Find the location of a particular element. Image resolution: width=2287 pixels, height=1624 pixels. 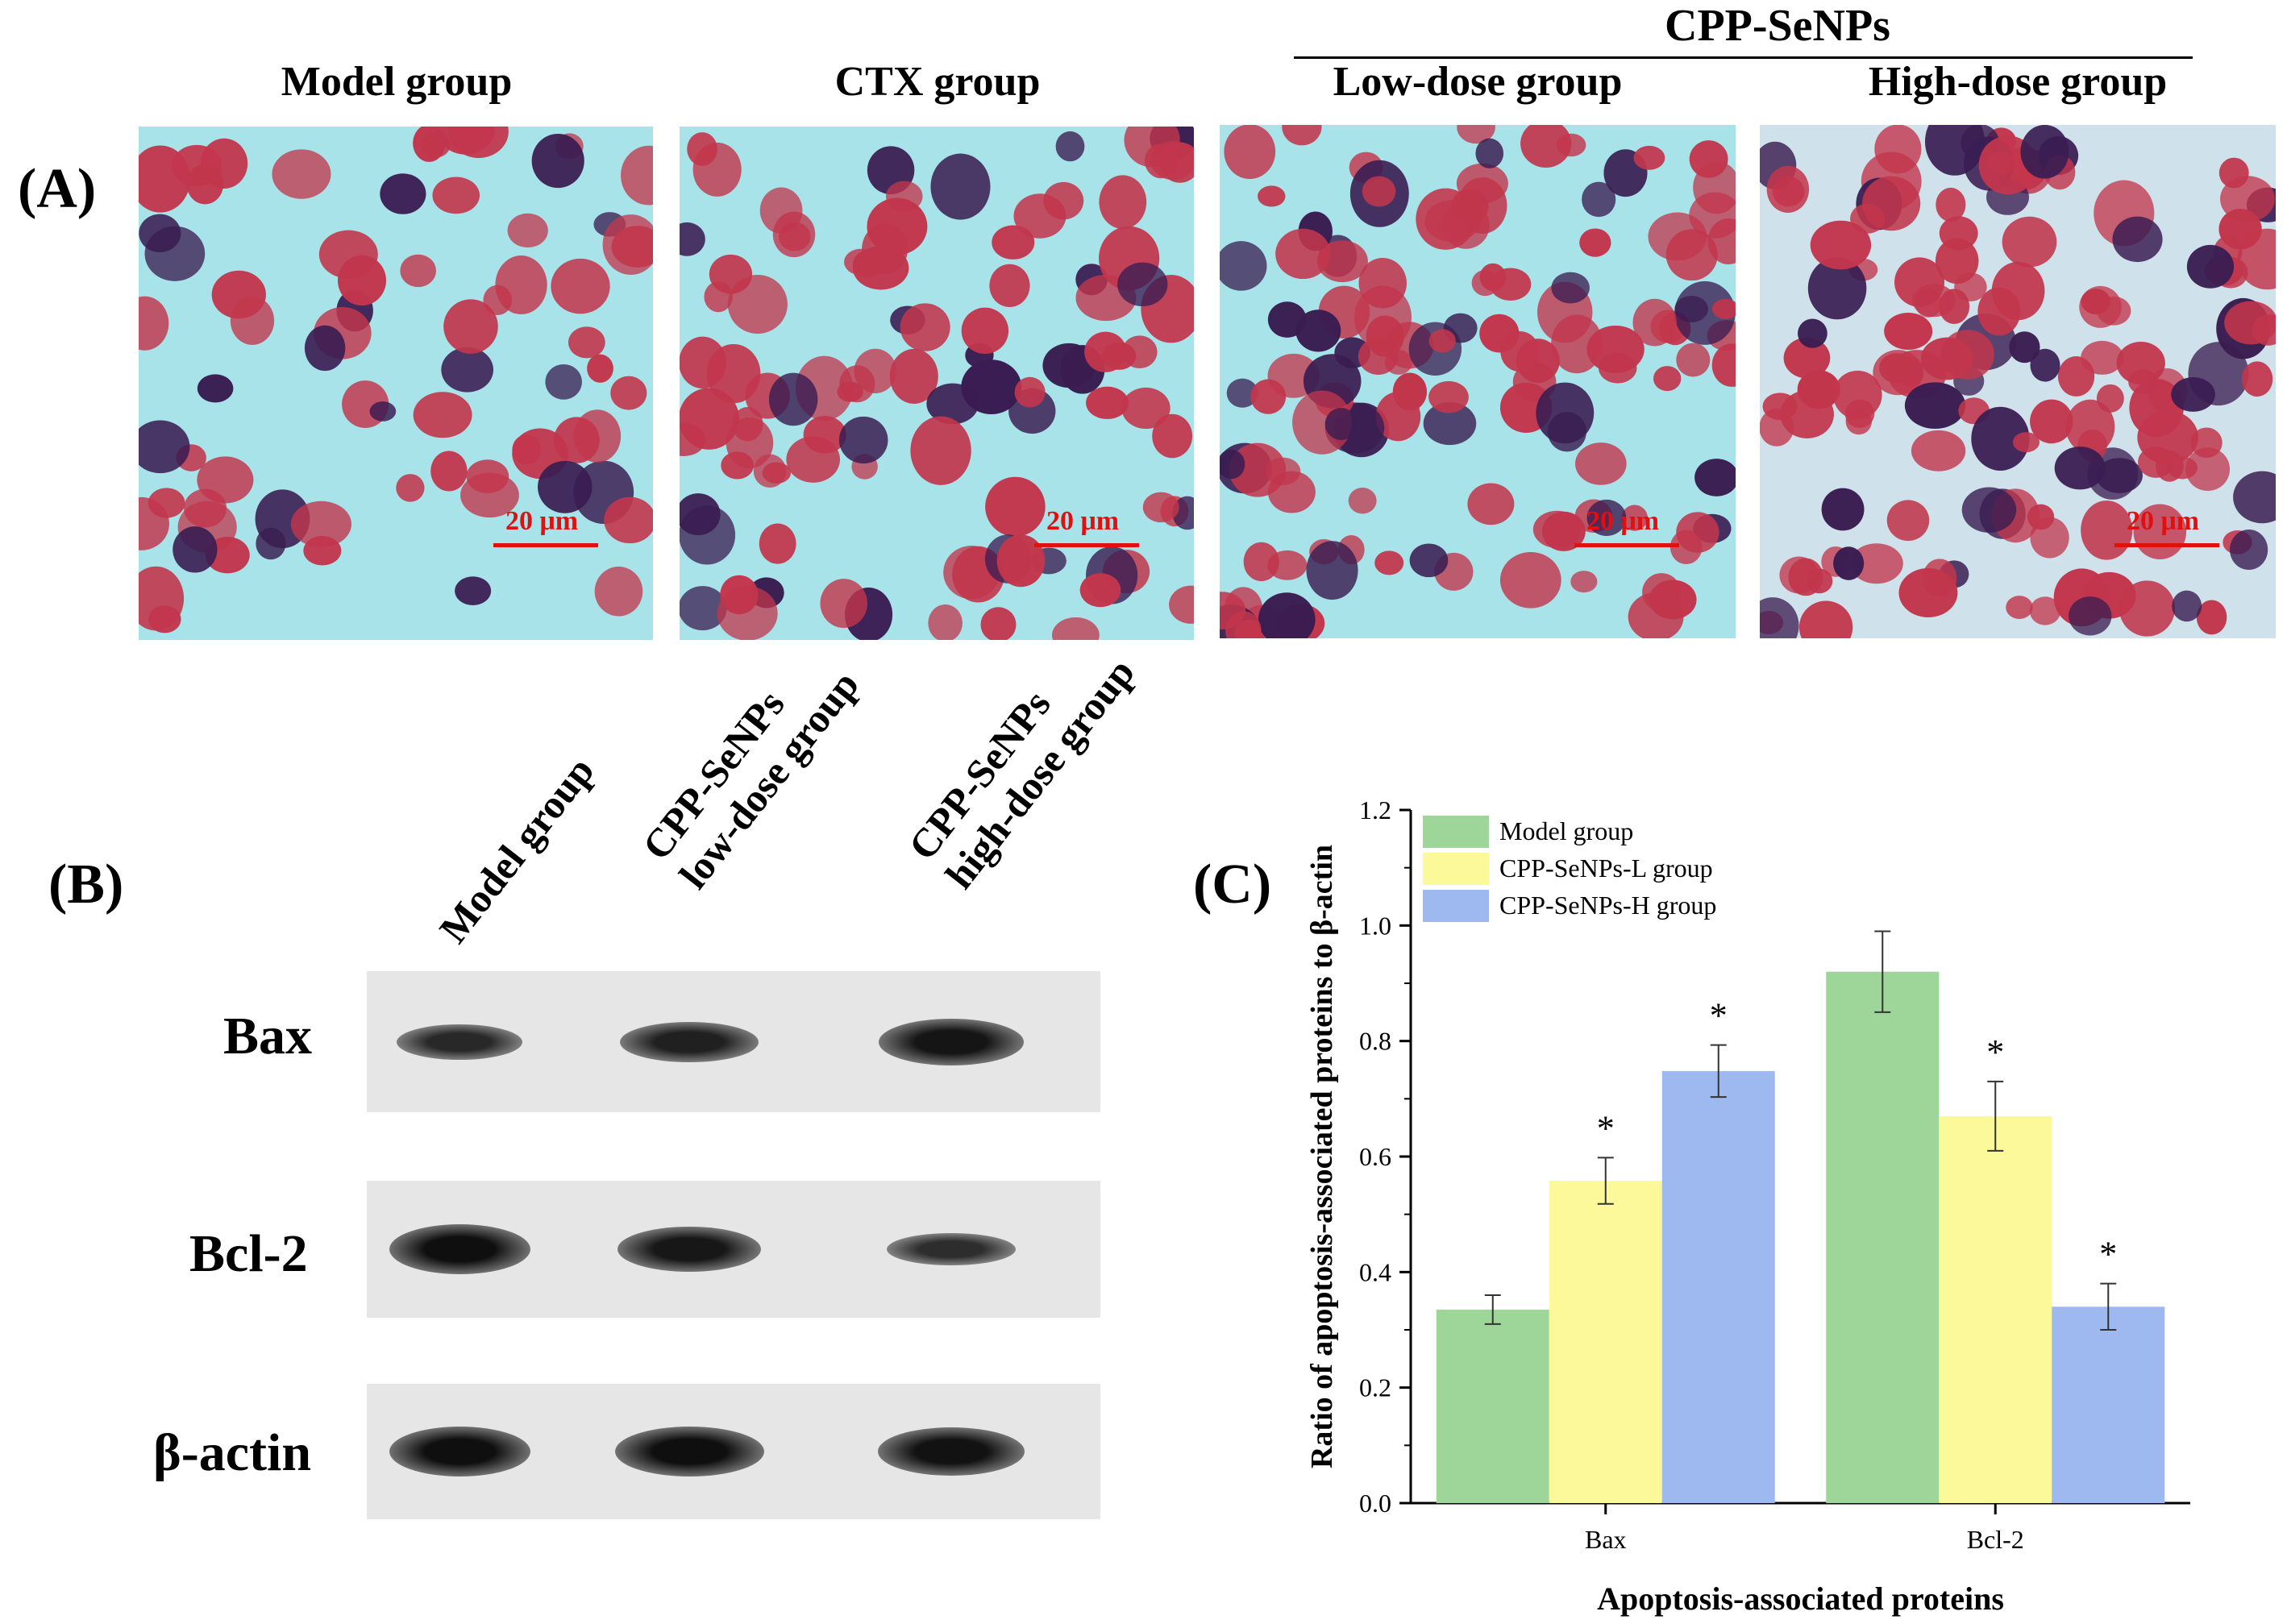

legend-label: CPP-SeNPs-H group is located at coordinates (1608, 905).